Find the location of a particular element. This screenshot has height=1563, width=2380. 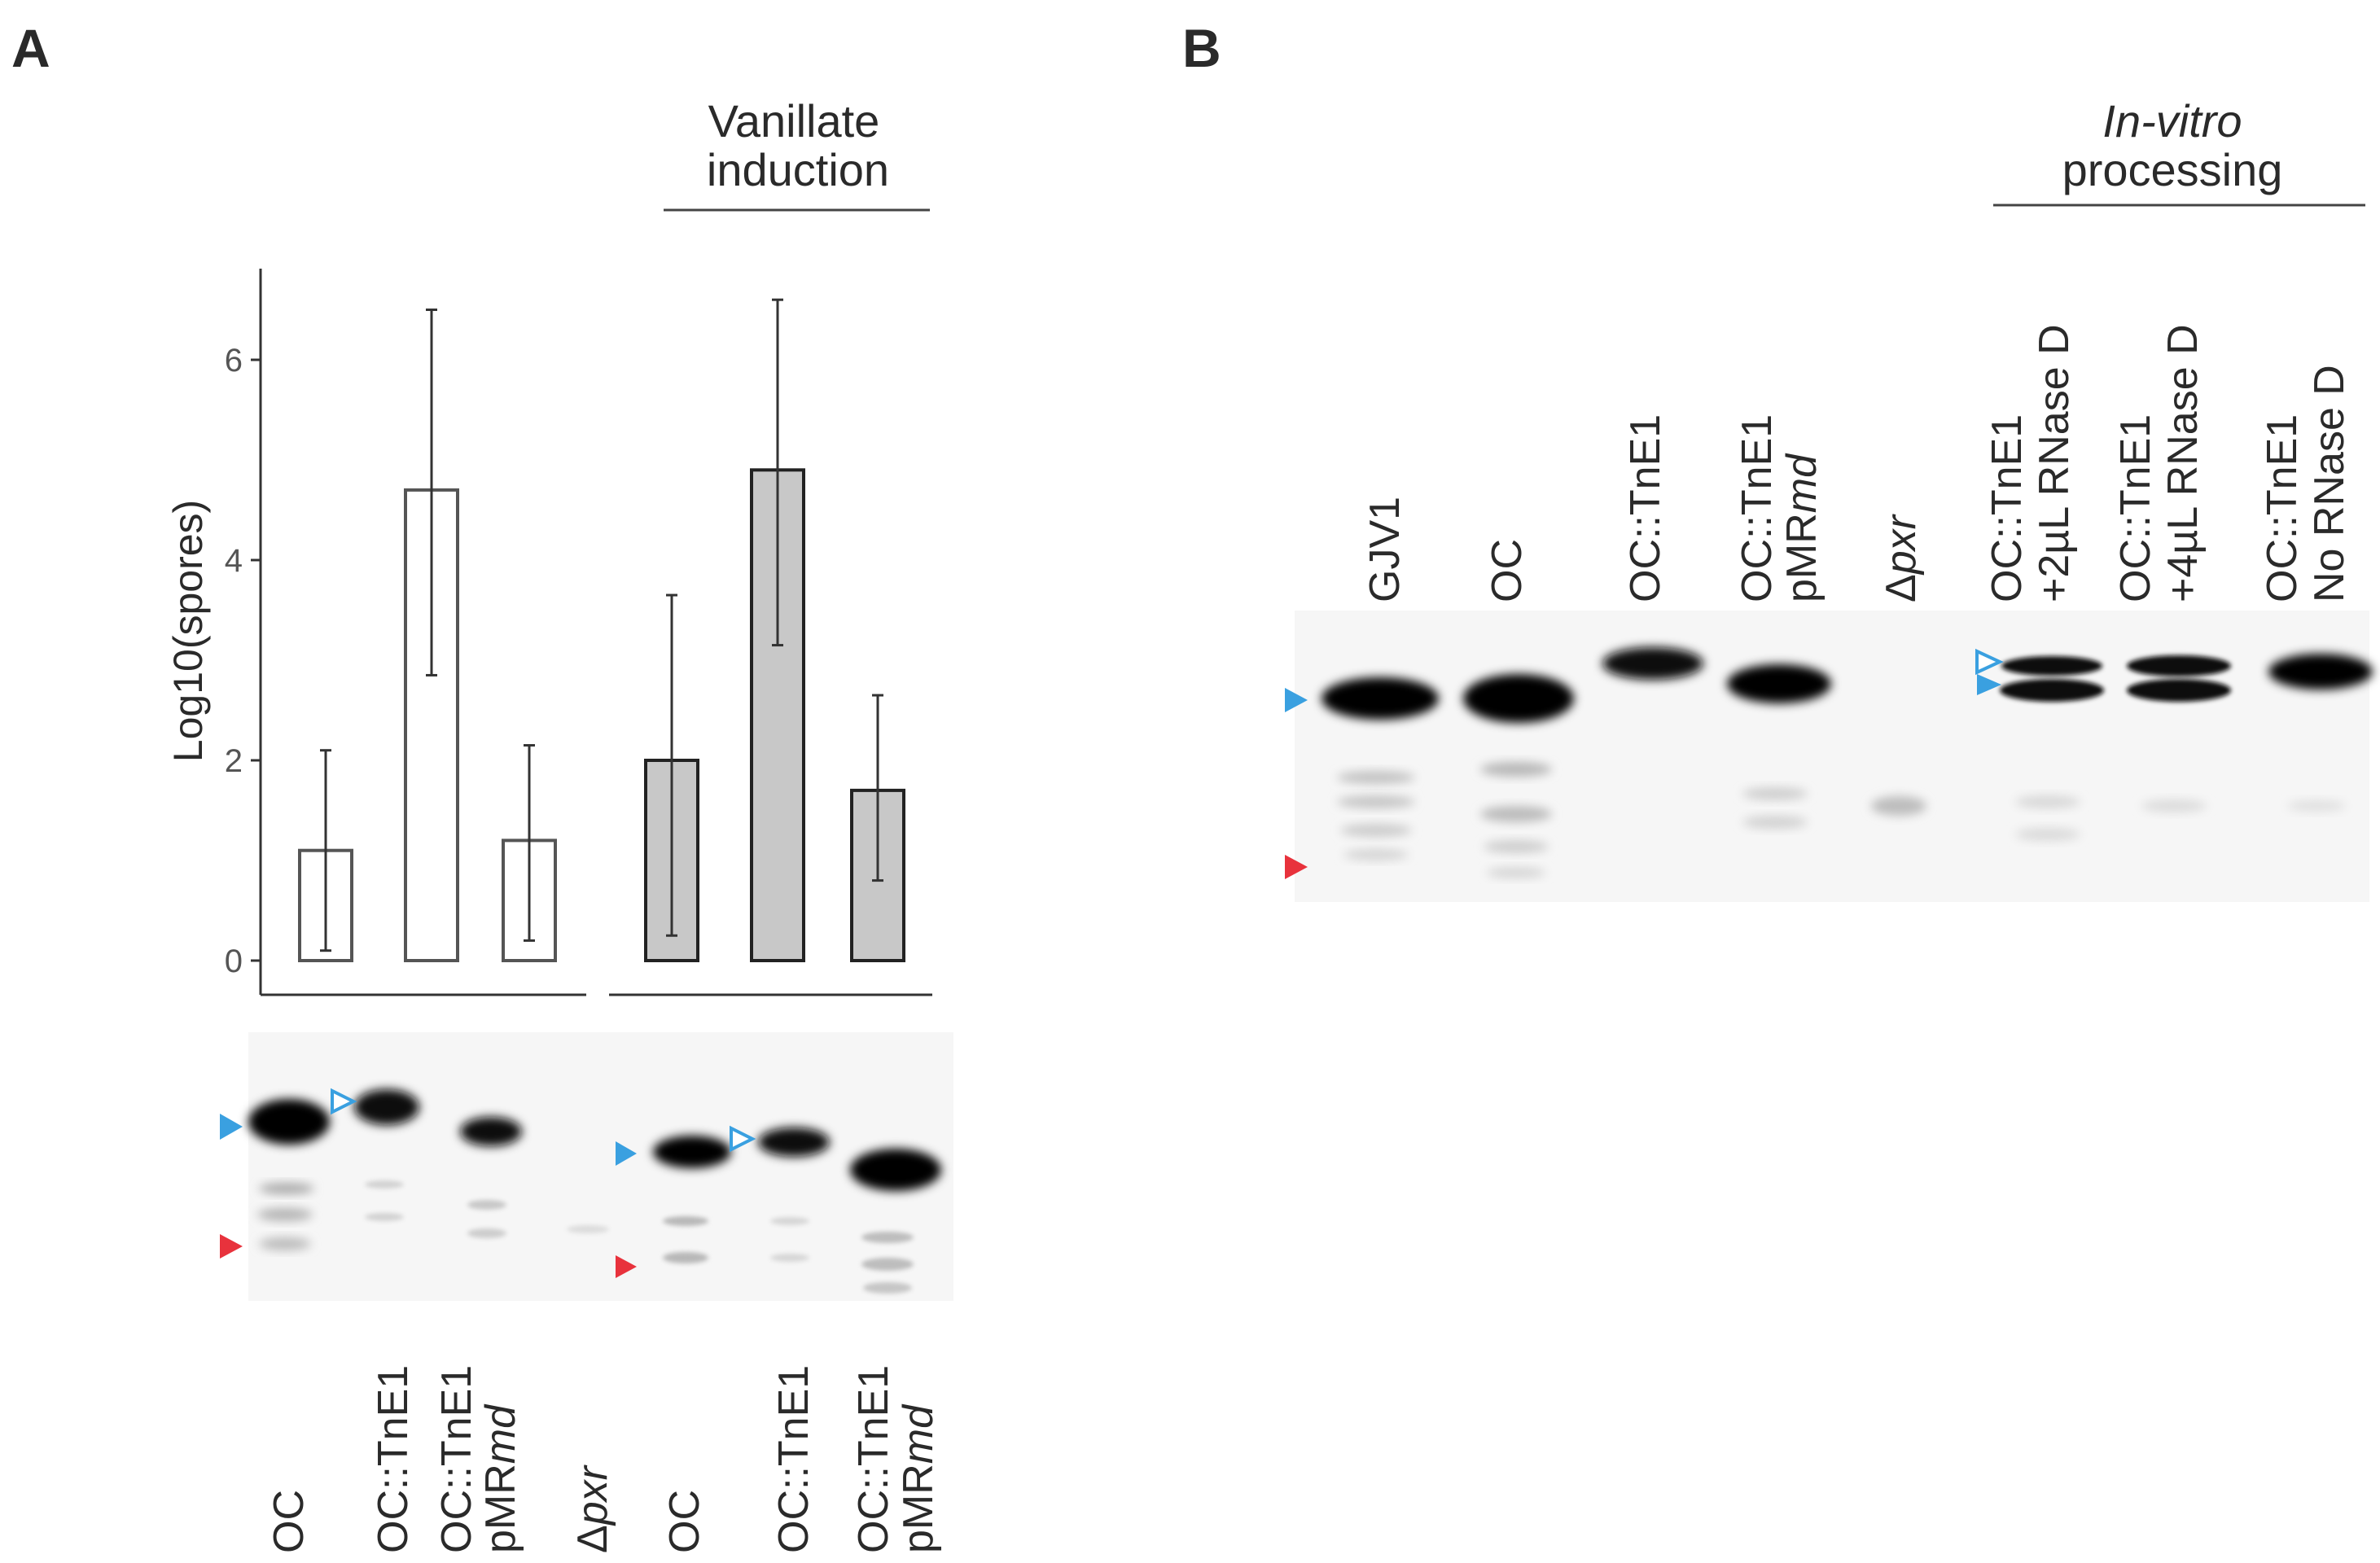

lane-label-gjv1: GJV1 is located at coordinates (1385, 549).